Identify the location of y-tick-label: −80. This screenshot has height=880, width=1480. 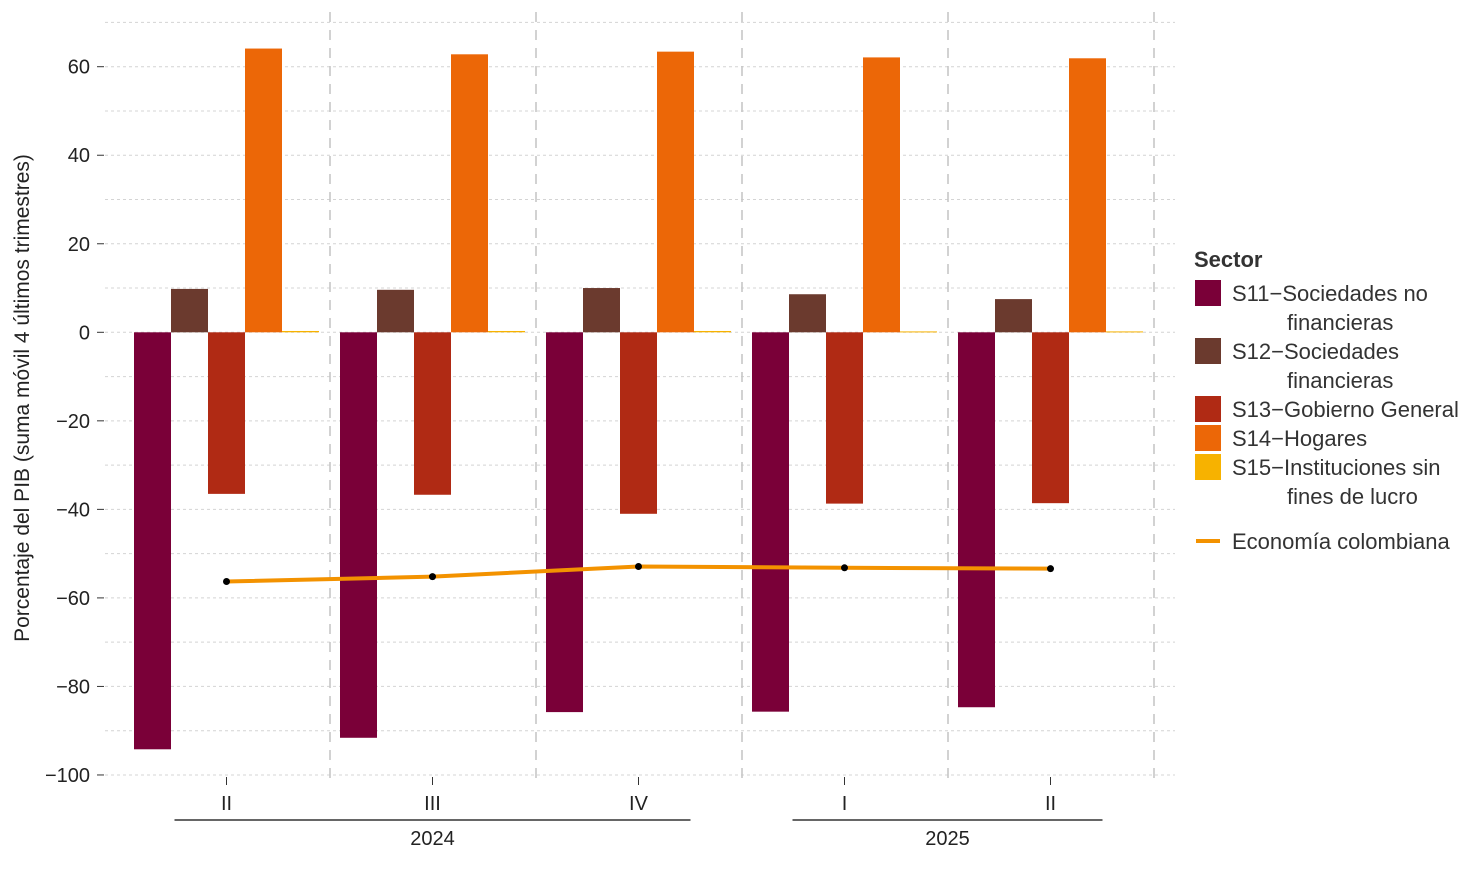
(73, 687).